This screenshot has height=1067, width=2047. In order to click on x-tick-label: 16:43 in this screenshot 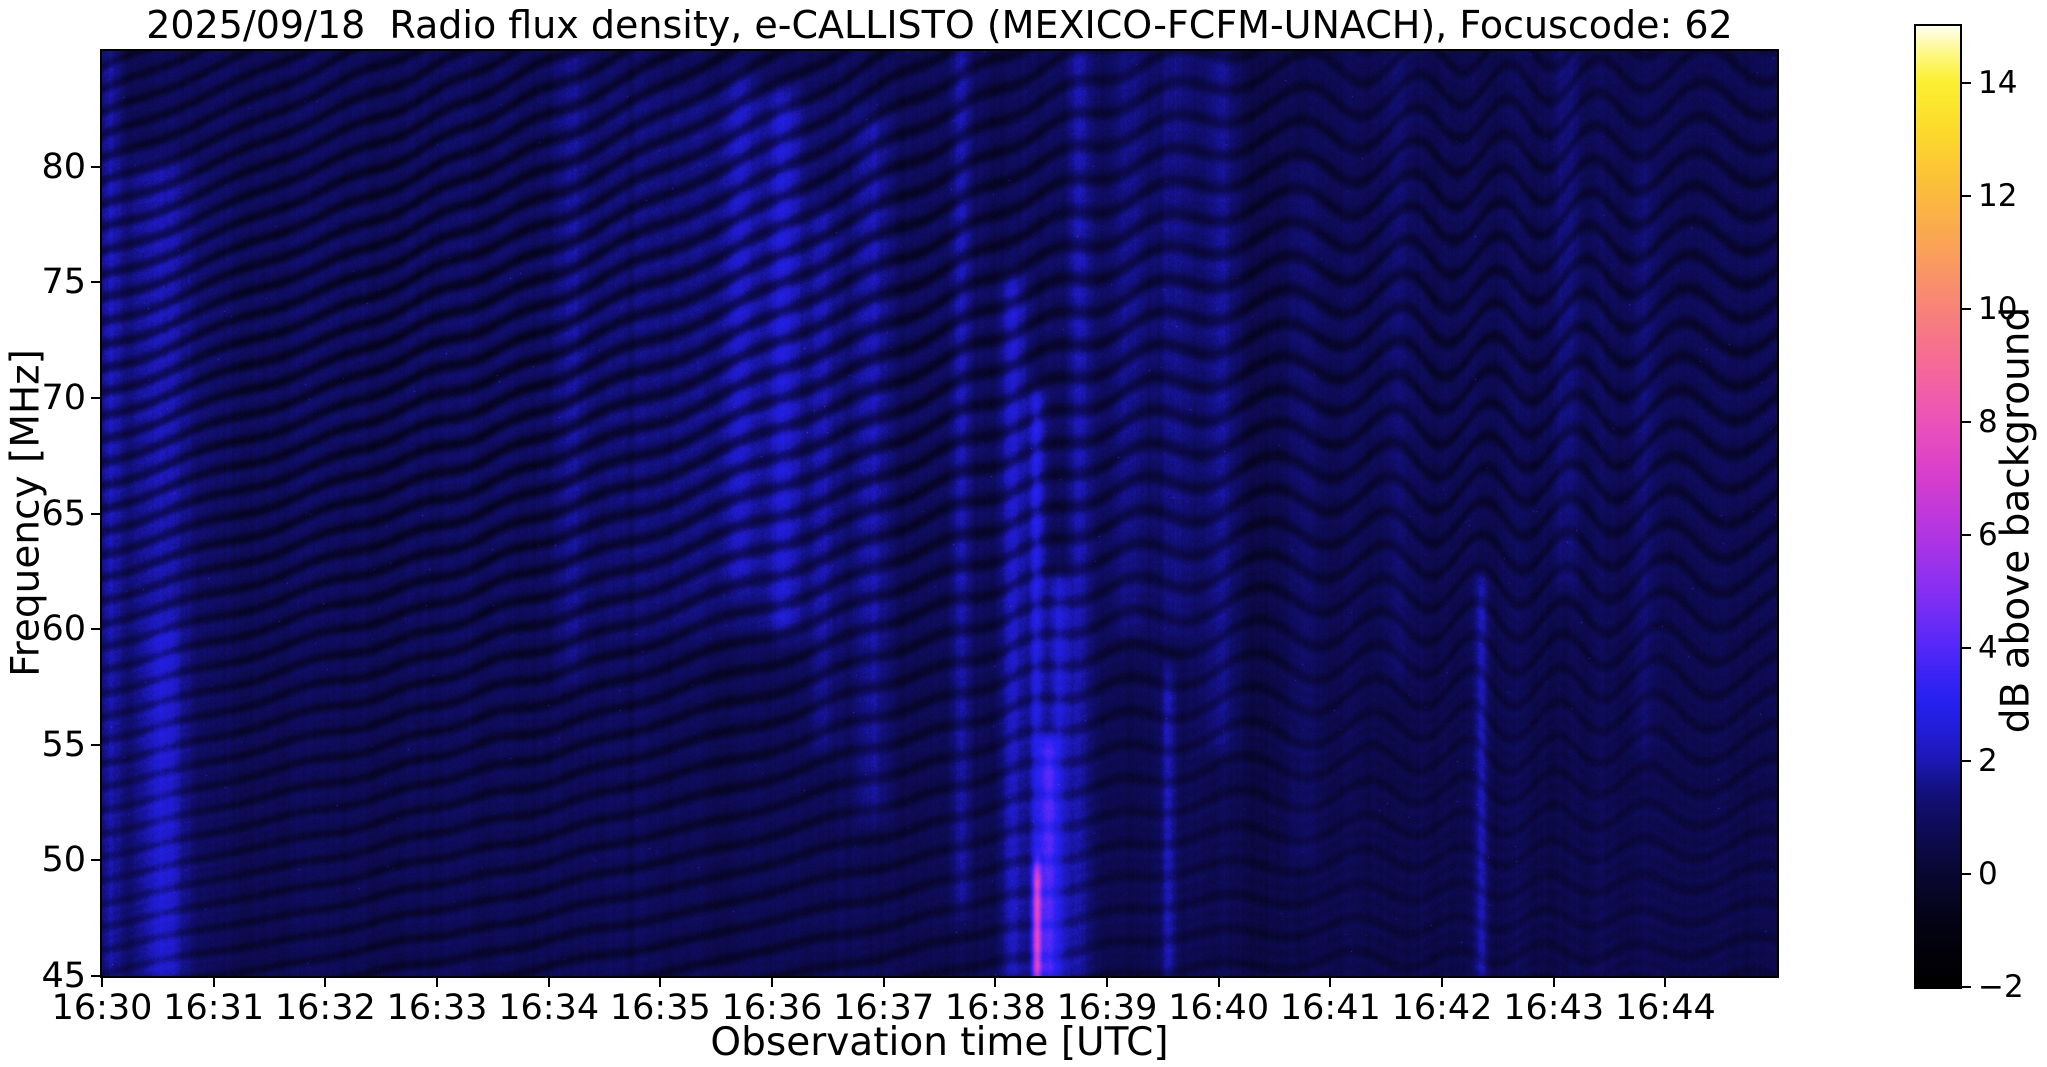, I will do `click(1554, 1008)`.